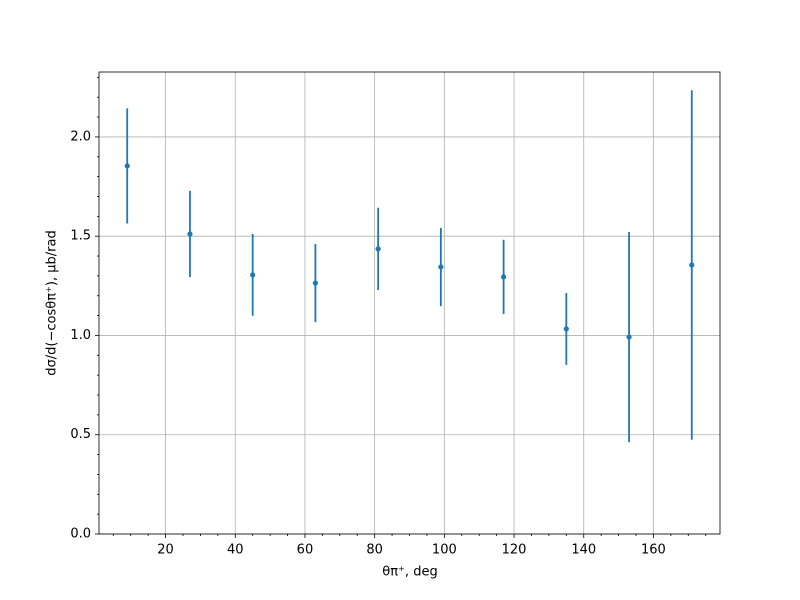  Describe the element at coordinates (80, 136) in the screenshot. I see `y-tick-label: 2.0` at that location.